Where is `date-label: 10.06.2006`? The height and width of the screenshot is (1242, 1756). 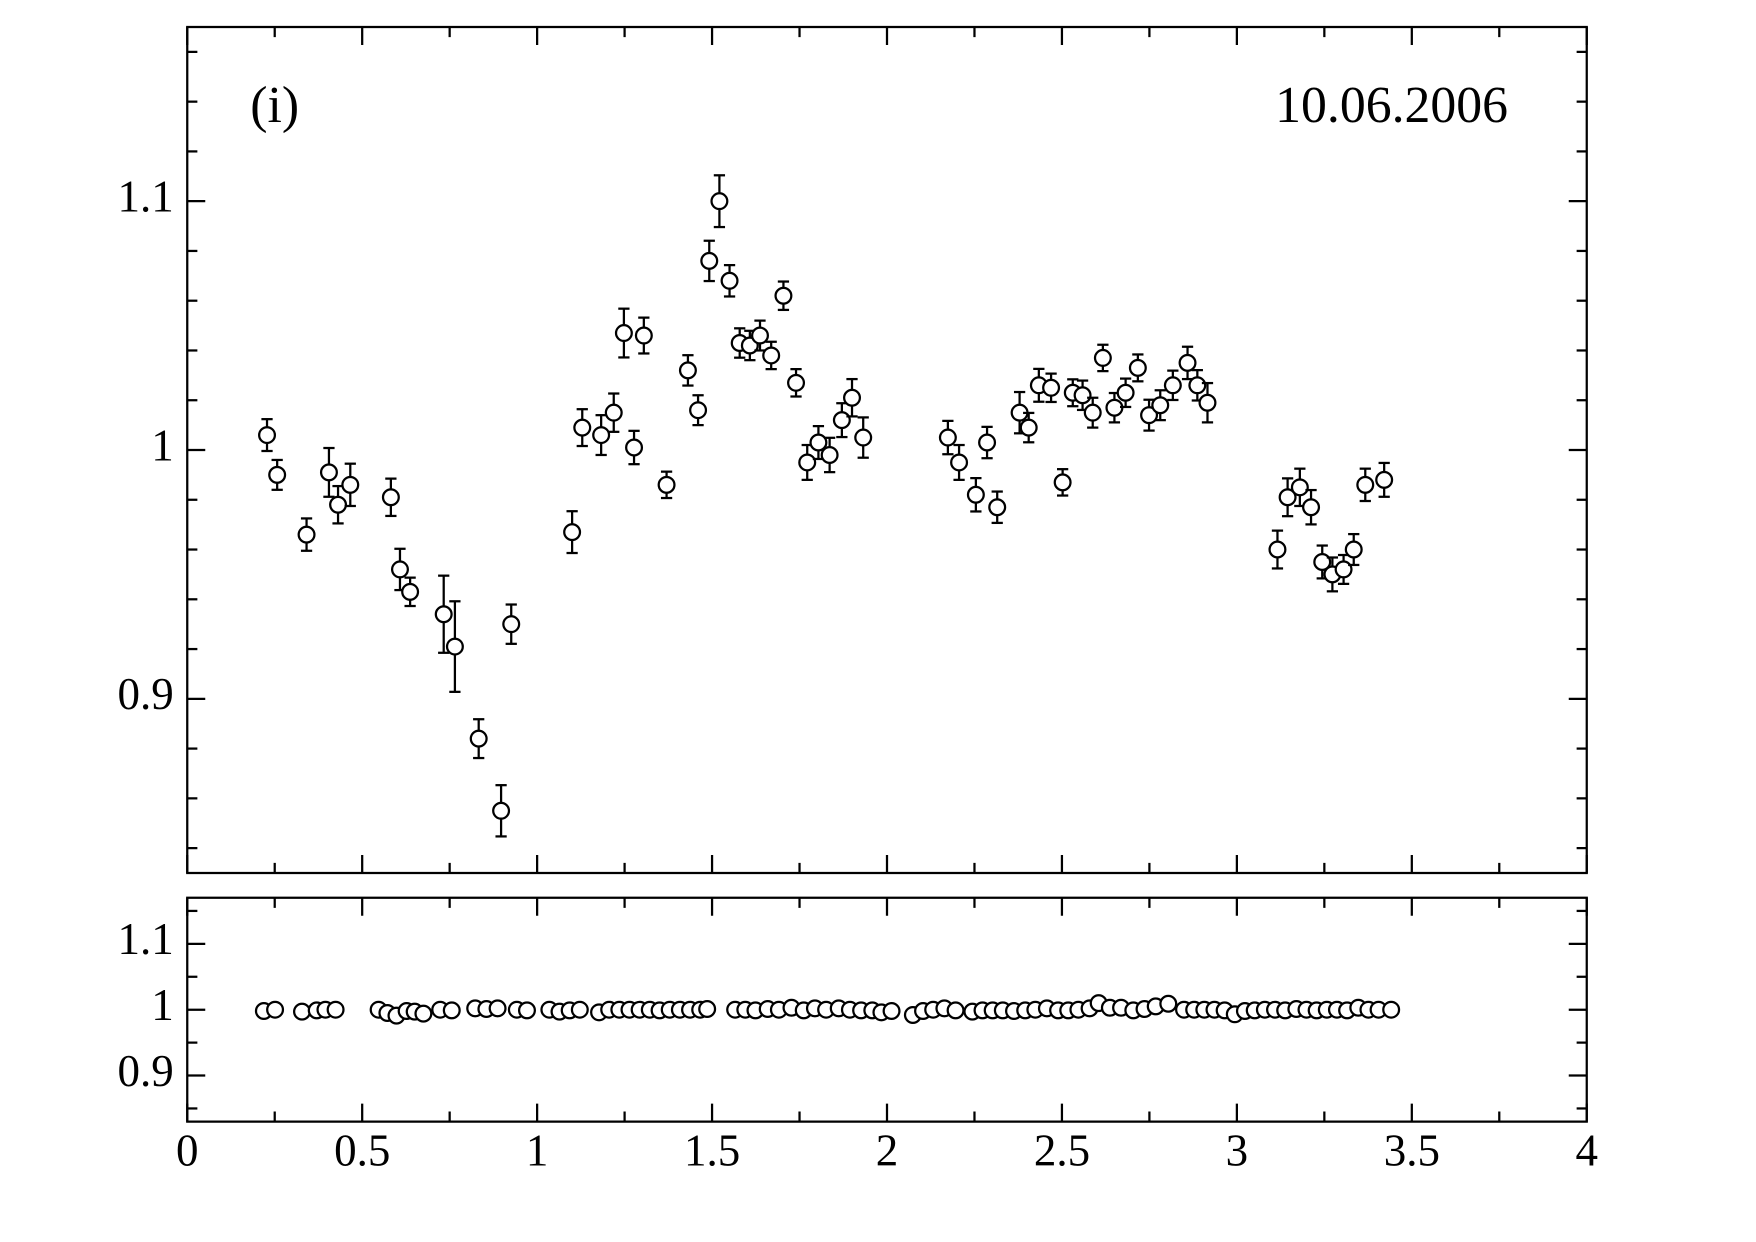 date-label: 10.06.2006 is located at coordinates (1391, 105).